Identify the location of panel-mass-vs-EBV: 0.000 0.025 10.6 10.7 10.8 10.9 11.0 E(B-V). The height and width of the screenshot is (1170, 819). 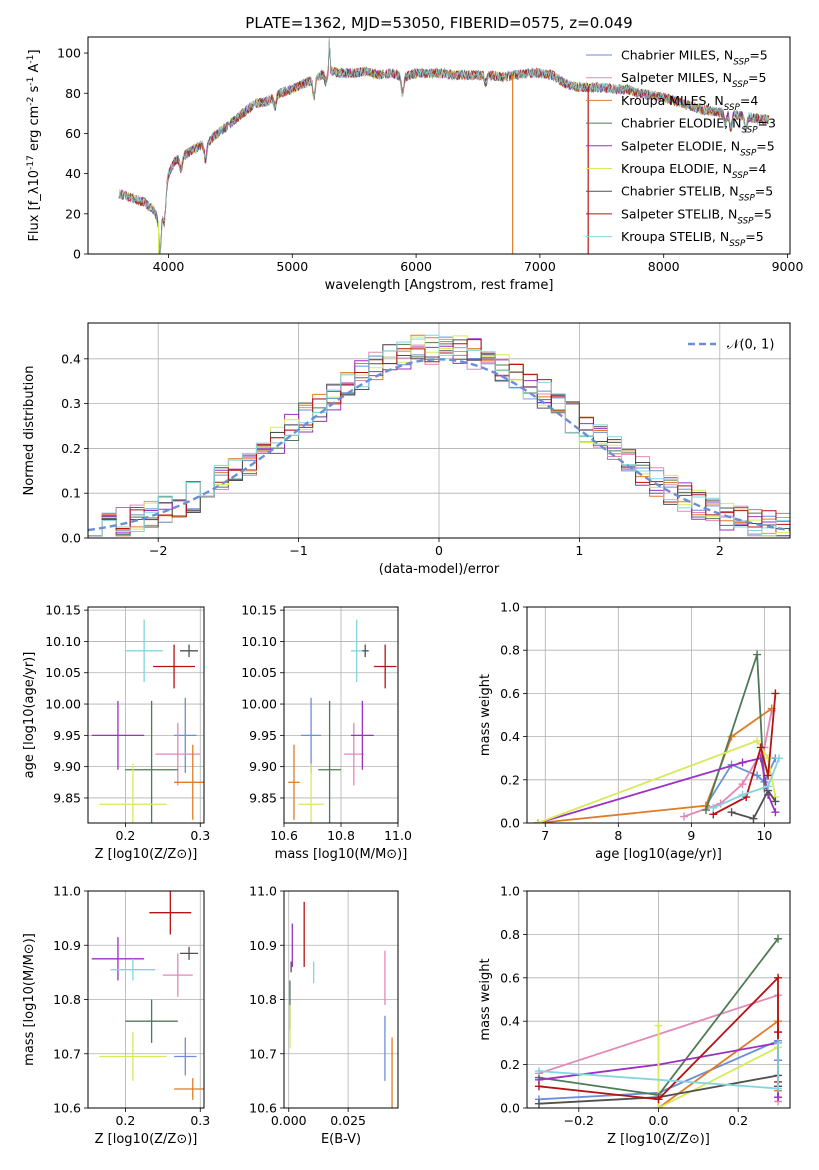
(324, 1015).